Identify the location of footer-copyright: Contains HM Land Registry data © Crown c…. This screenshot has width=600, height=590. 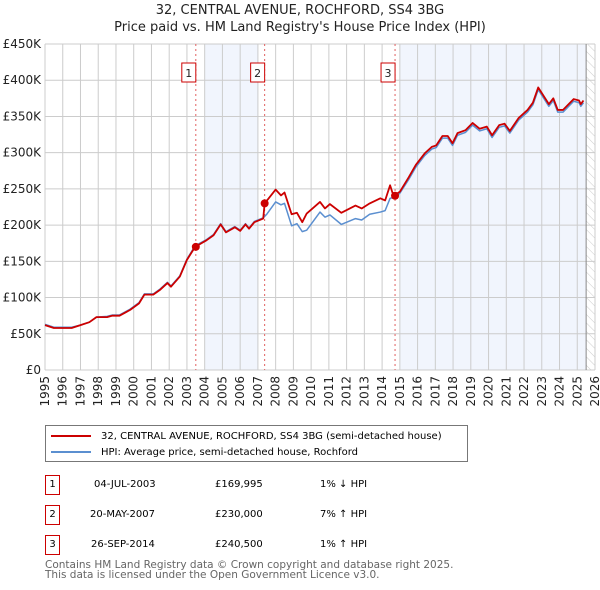
(249, 565).